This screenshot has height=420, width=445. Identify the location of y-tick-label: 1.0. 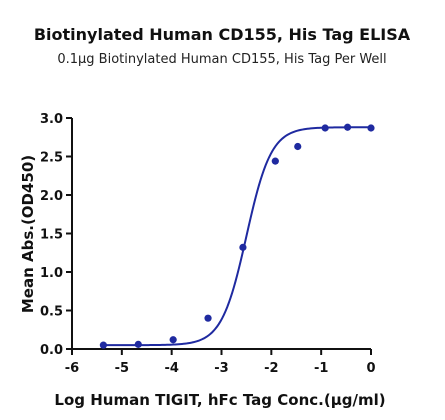
(51, 273).